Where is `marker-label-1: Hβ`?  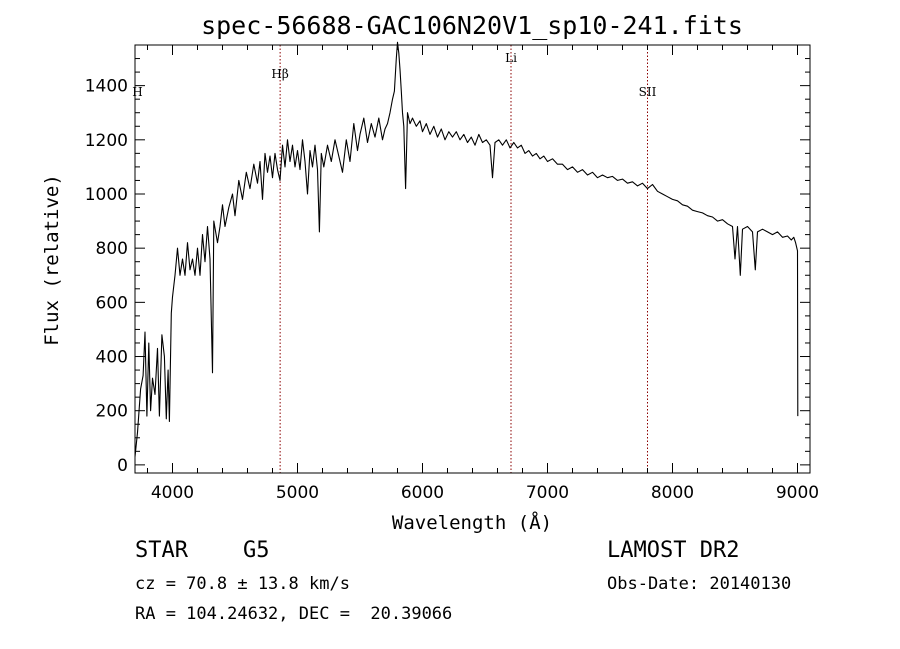 marker-label-1: Hβ is located at coordinates (279, 74).